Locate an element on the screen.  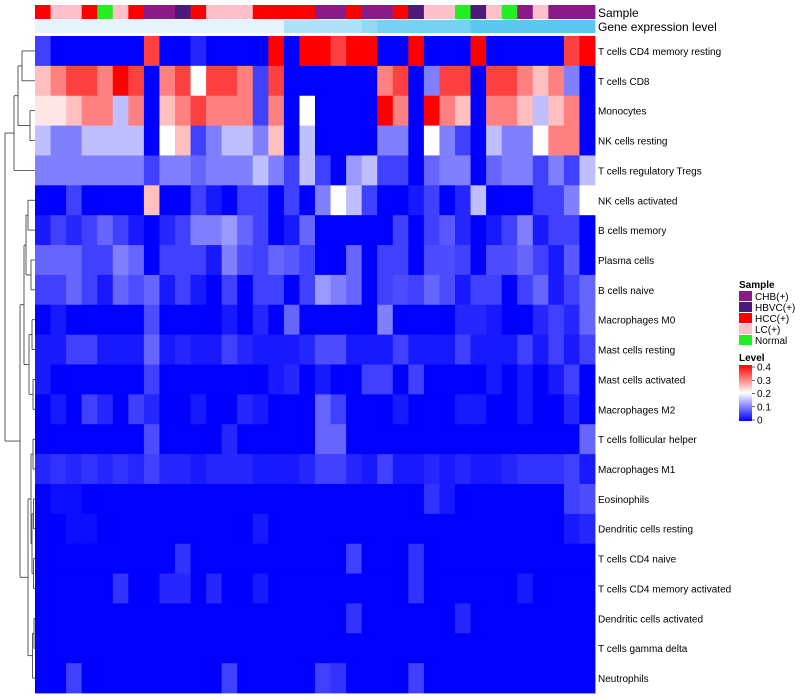
row-dendrogram is located at coordinates (19, 364).